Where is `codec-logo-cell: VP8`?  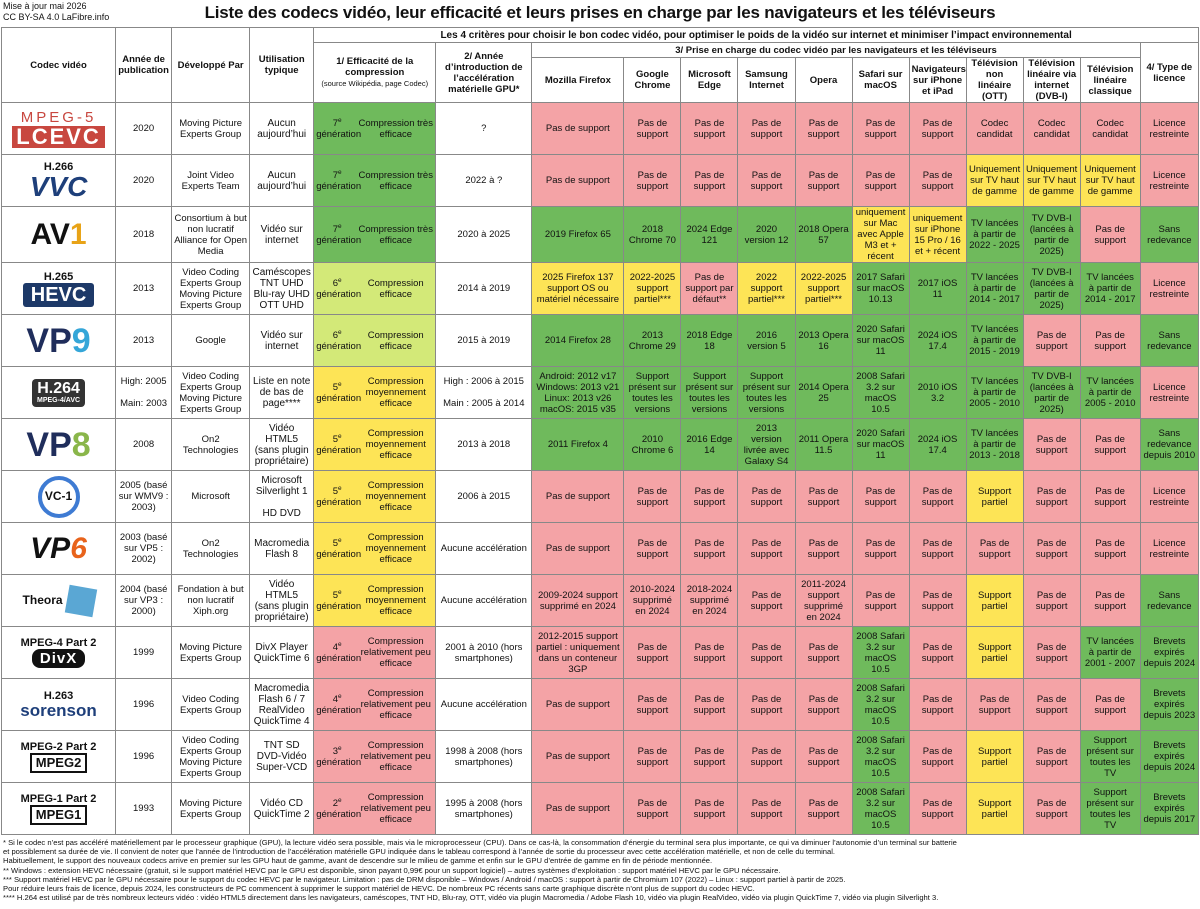
codec-logo-cell: VP8 is located at coordinates (58, 444).